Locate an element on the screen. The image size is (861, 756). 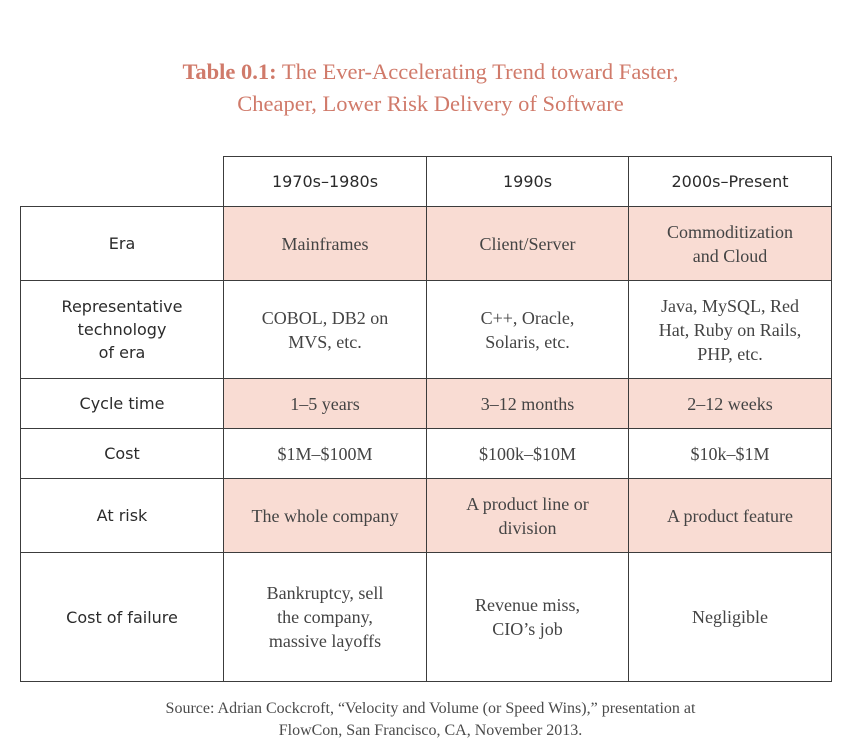
row-header: Cost of failure is located at coordinates (122, 617).